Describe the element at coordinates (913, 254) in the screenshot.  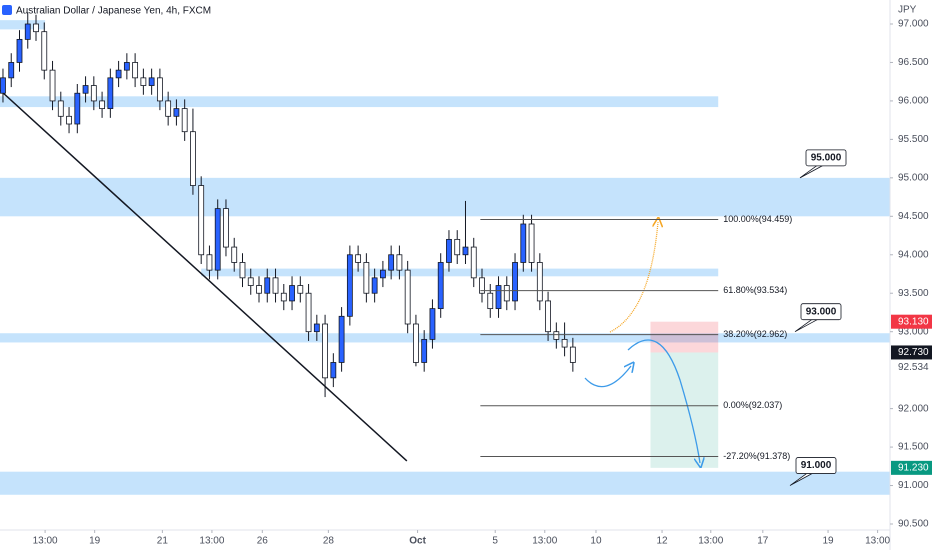
I see `y-tick-label: 94.000` at that location.